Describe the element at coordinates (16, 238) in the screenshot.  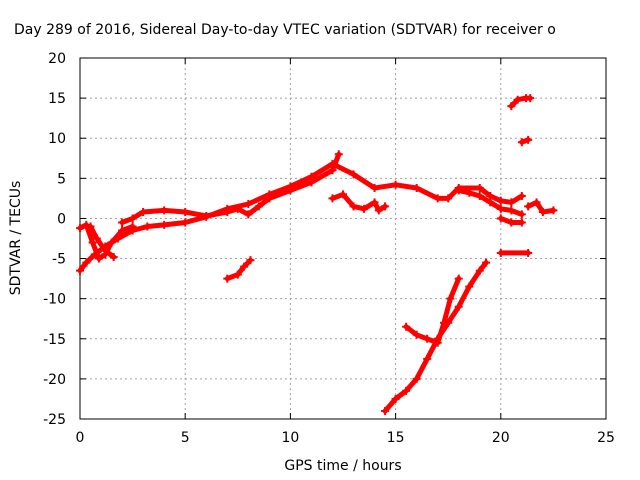
I see `y-axis-label: SDTVAR / TECUs` at that location.